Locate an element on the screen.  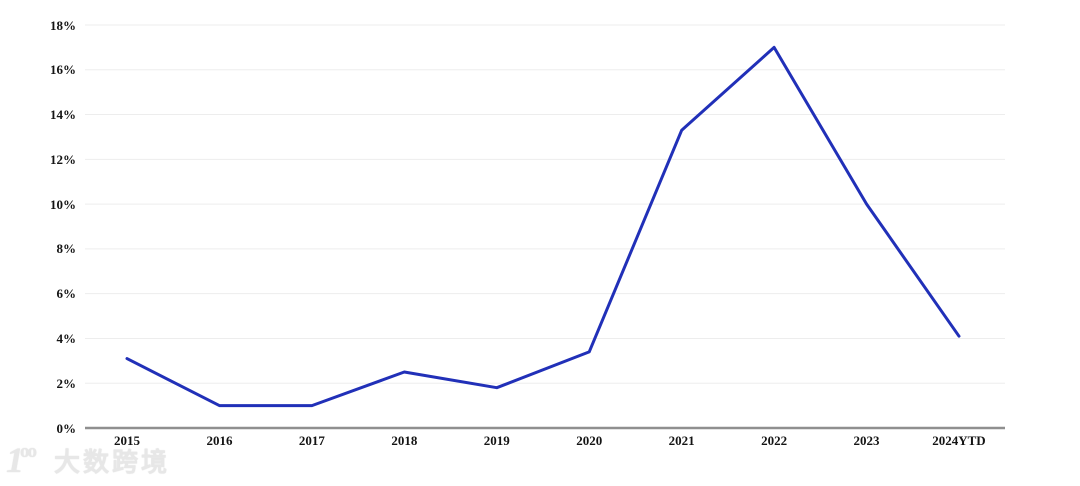
x-tick-label: 2021 is located at coordinates (681, 440).